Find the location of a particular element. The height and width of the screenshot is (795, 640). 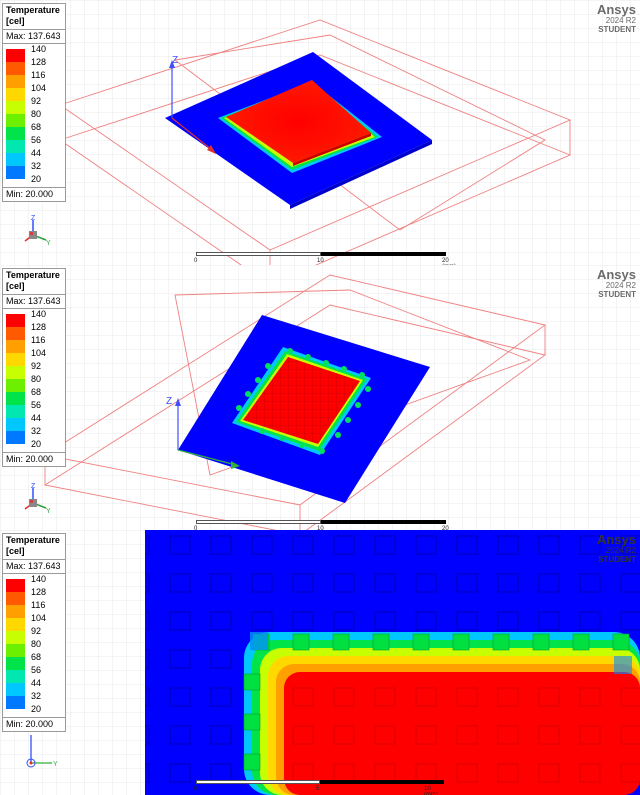

heat-source-die is located at coordinates (298, 121).